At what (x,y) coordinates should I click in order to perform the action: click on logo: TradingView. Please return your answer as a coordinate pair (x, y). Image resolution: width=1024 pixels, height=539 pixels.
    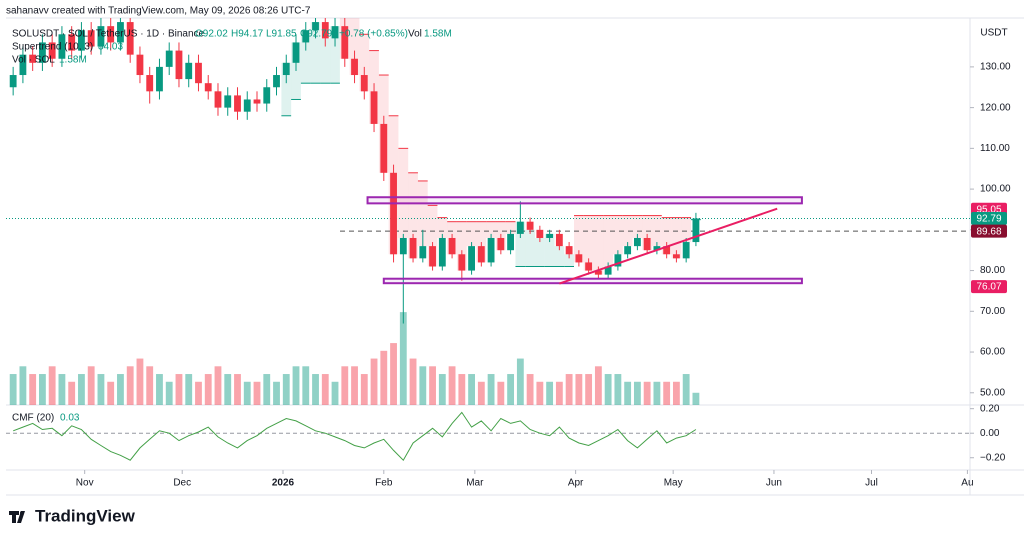
    Looking at the image, I should click on (72, 515).